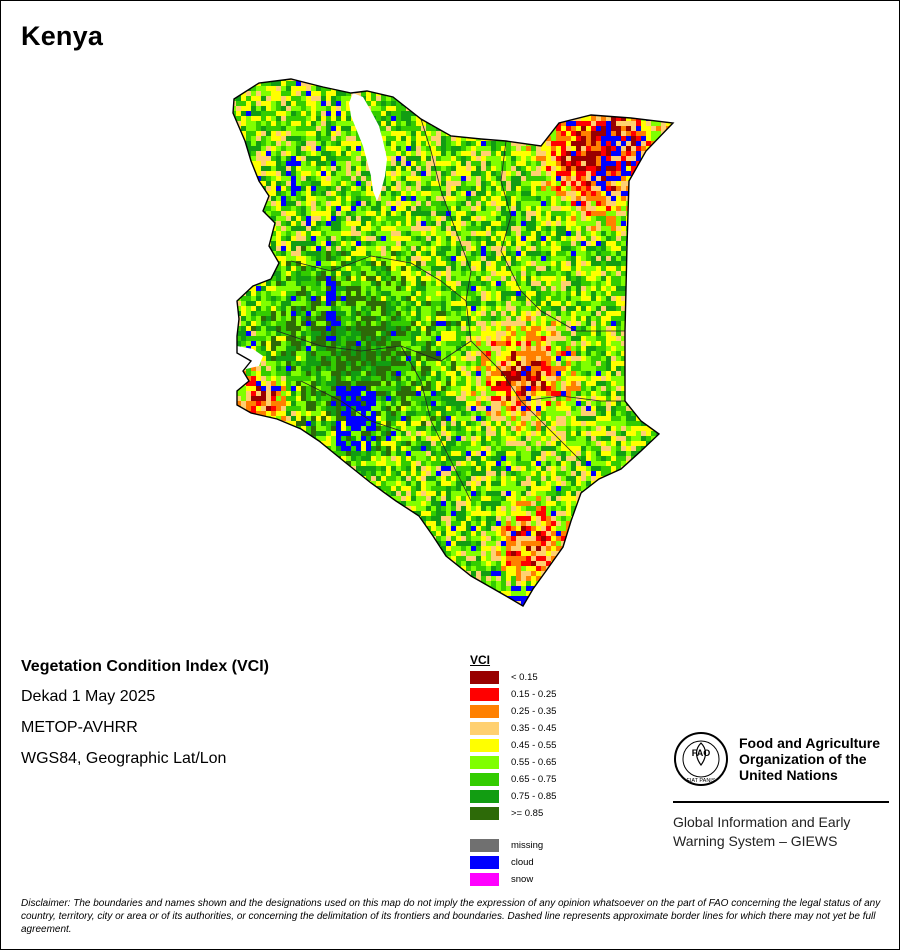 Image resolution: width=900 pixels, height=950 pixels. Describe the element at coordinates (524, 677) in the screenshot. I see `legend-label: < 0.15` at that location.